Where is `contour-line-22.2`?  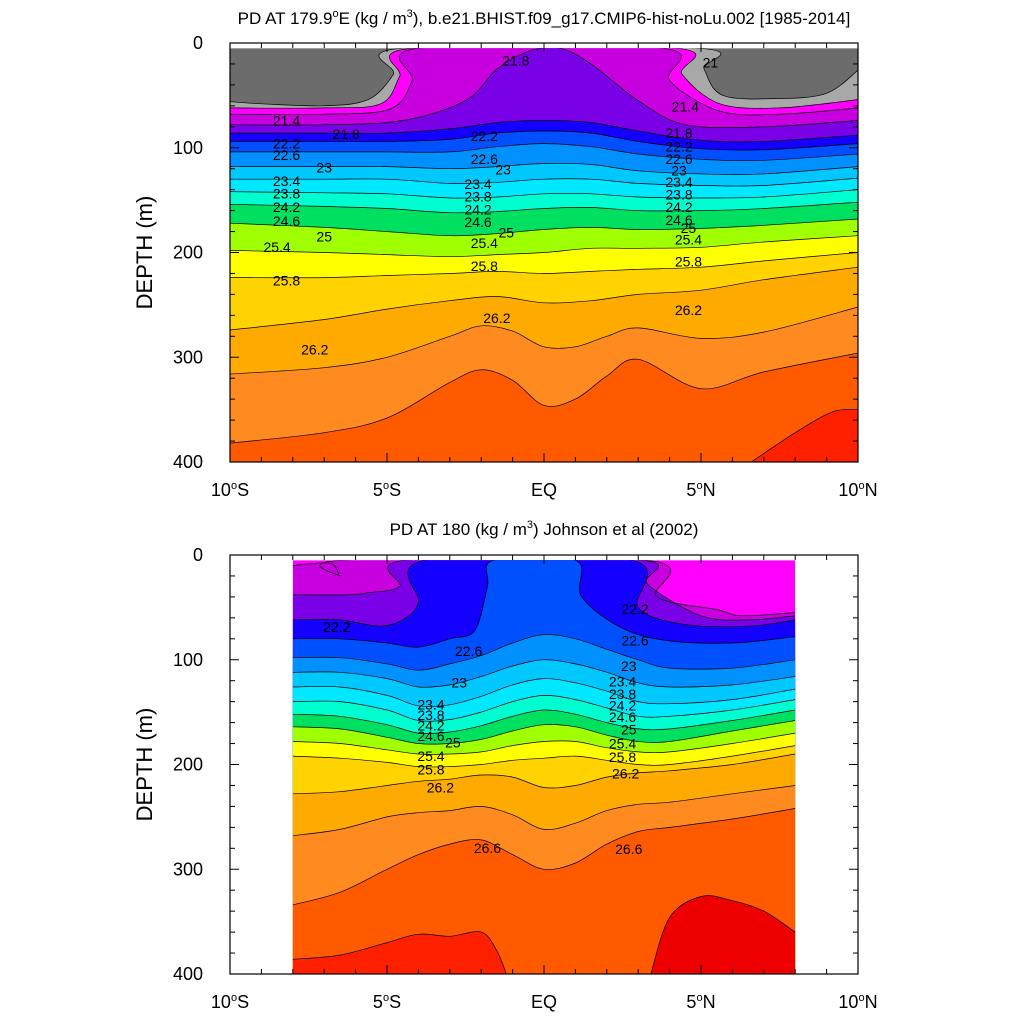 contour-line-22.2 is located at coordinates (544, 594).